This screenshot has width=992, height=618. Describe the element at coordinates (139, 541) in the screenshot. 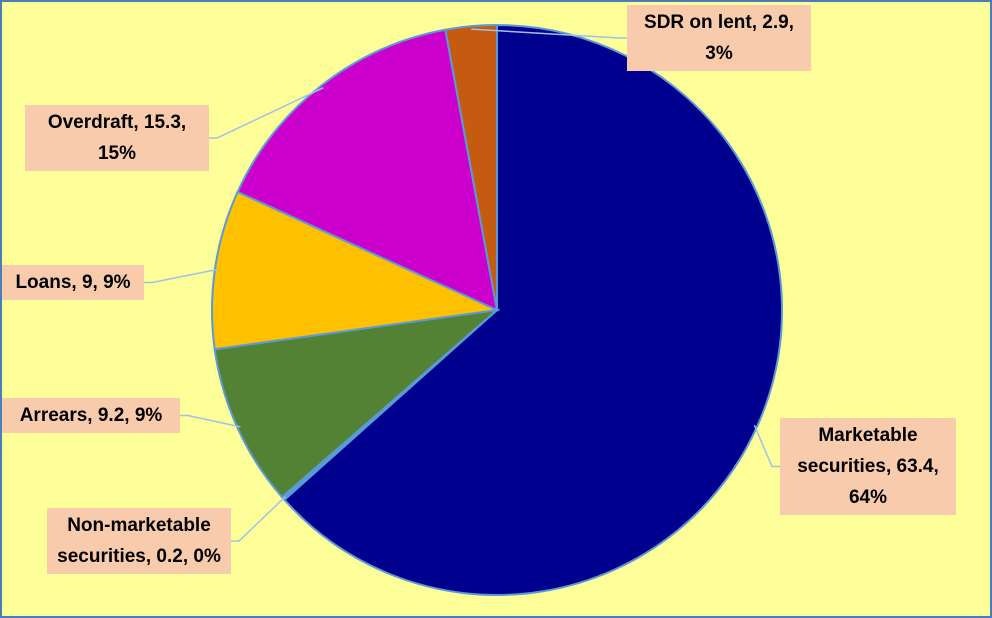

I see `data-label: Non-marketable securities, 0.2, 0%` at that location.